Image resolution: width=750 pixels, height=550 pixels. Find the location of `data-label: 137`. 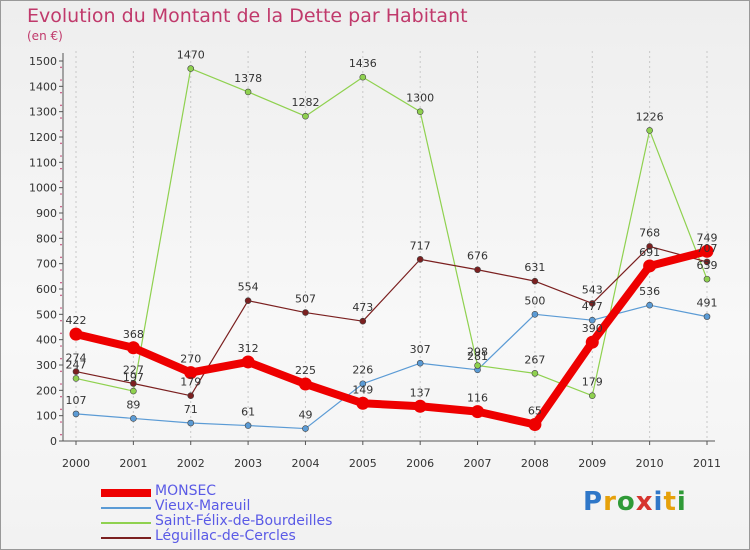

data-label: 137 is located at coordinates (420, 392).